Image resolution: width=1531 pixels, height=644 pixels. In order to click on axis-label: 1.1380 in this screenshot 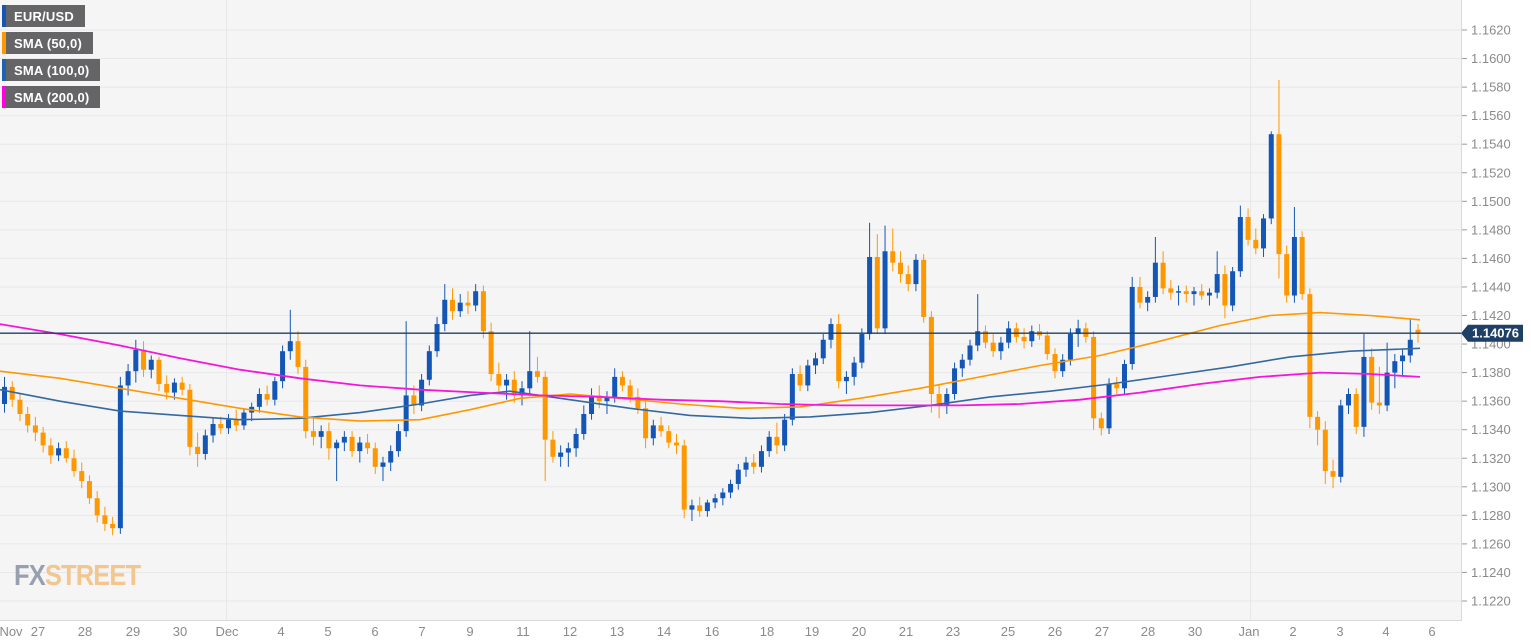, I will do `click(1491, 372)`.